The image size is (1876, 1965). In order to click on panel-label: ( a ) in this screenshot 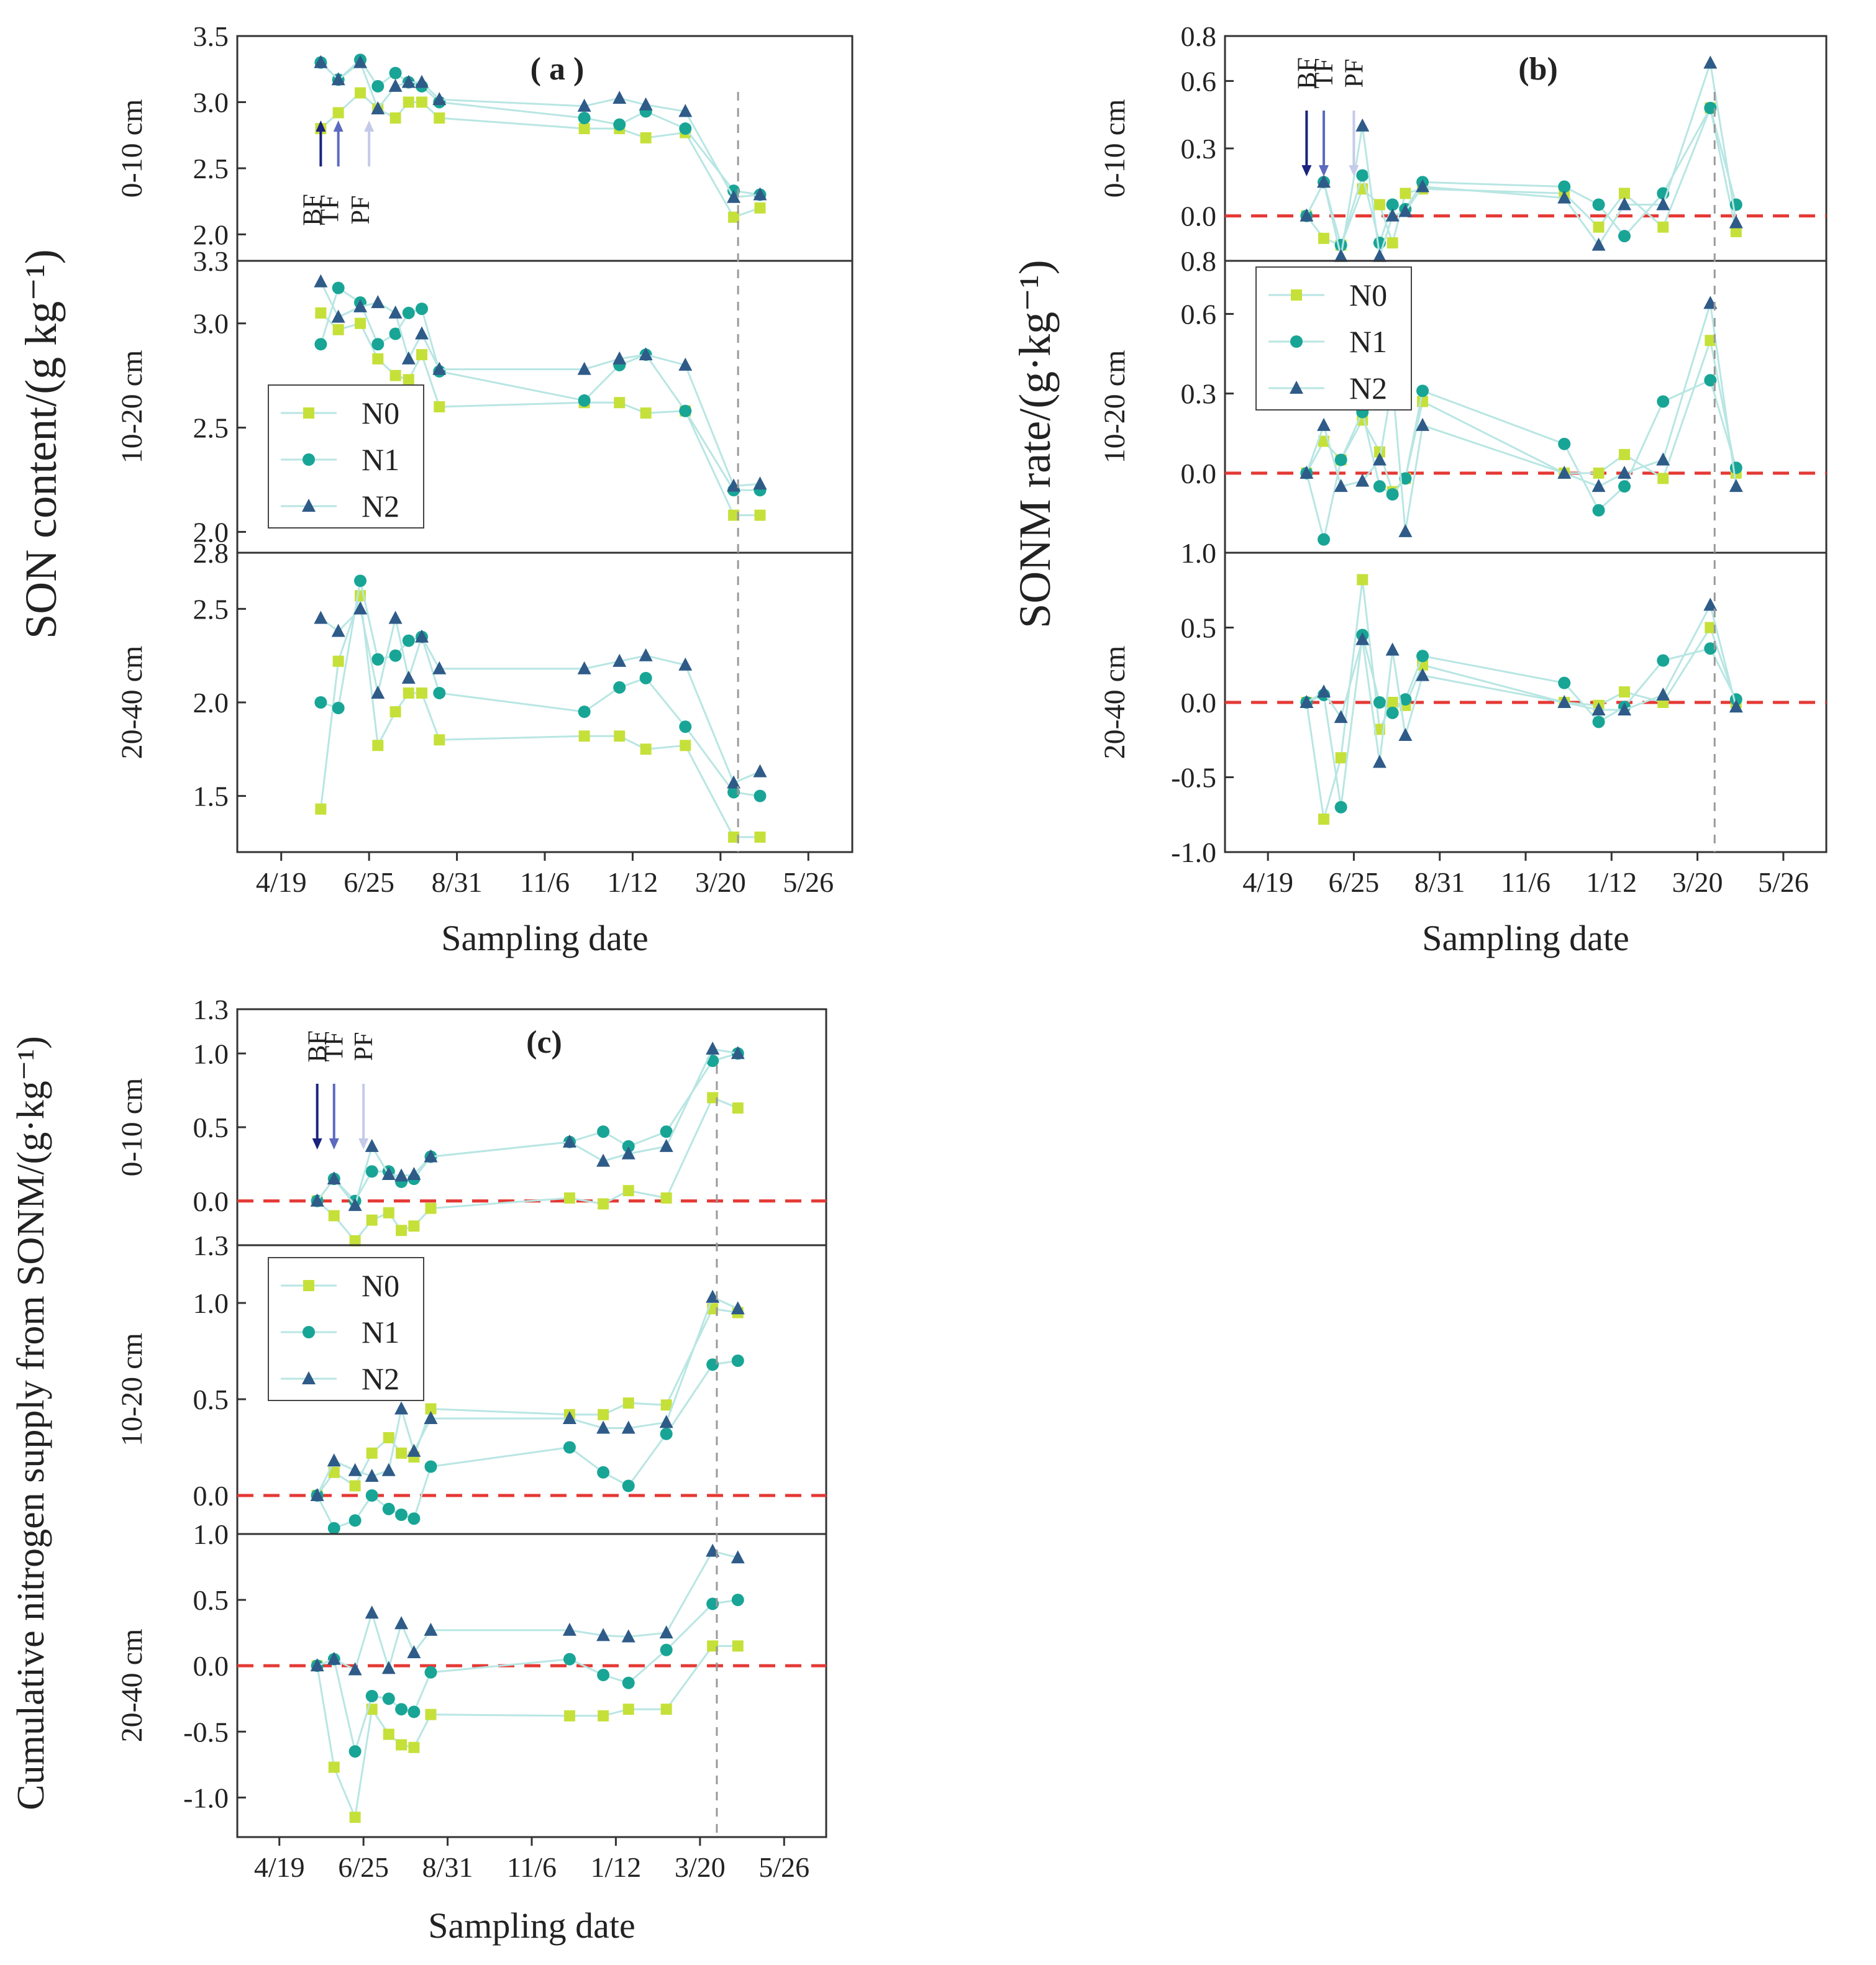, I will do `click(557, 69)`.